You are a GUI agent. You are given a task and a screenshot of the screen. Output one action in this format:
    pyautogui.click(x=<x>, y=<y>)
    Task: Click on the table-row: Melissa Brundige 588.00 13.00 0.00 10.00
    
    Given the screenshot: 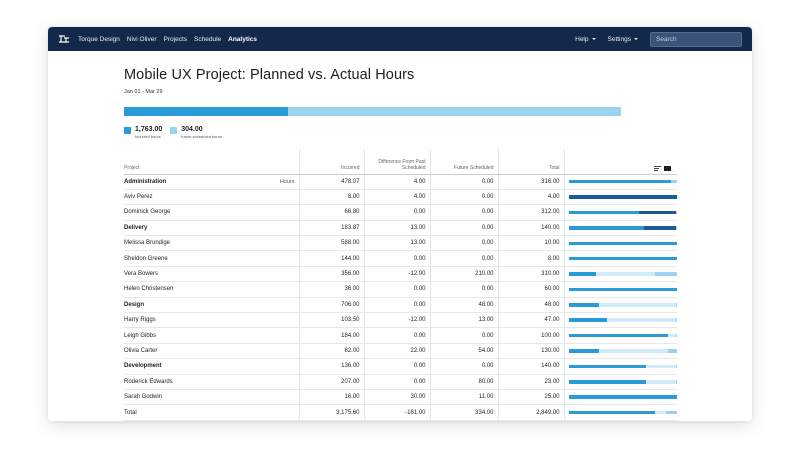 What is the action you would take?
    pyautogui.click(x=400, y=243)
    